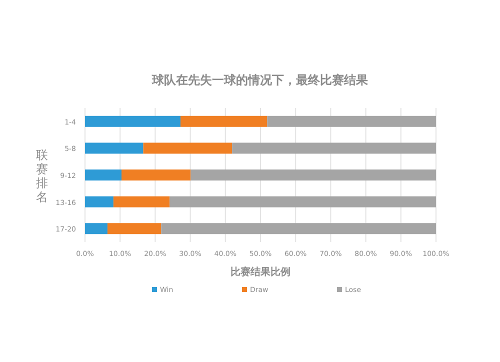  What do you see at coordinates (260, 80) in the screenshot?
I see `chart-title: 球队在先失一球的情况下，最终比赛结果` at bounding box center [260, 80].